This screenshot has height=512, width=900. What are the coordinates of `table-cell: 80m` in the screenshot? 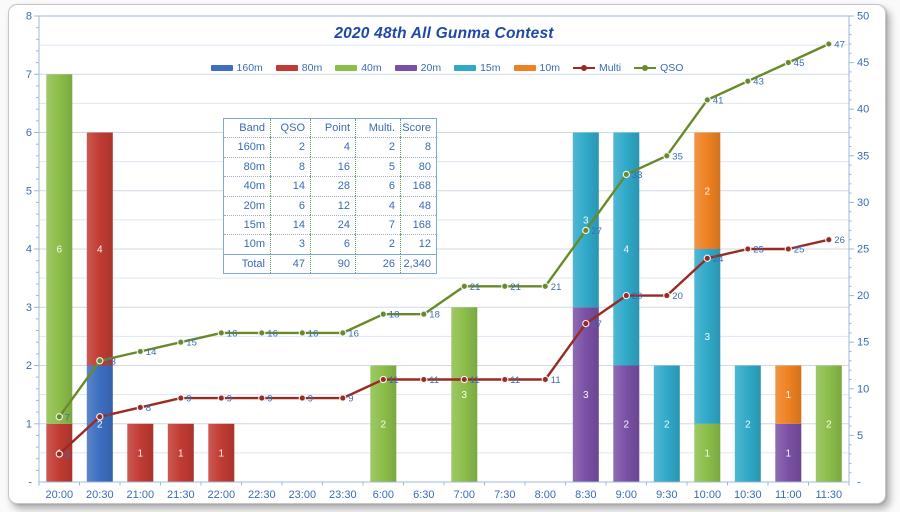 It's located at (247, 166).